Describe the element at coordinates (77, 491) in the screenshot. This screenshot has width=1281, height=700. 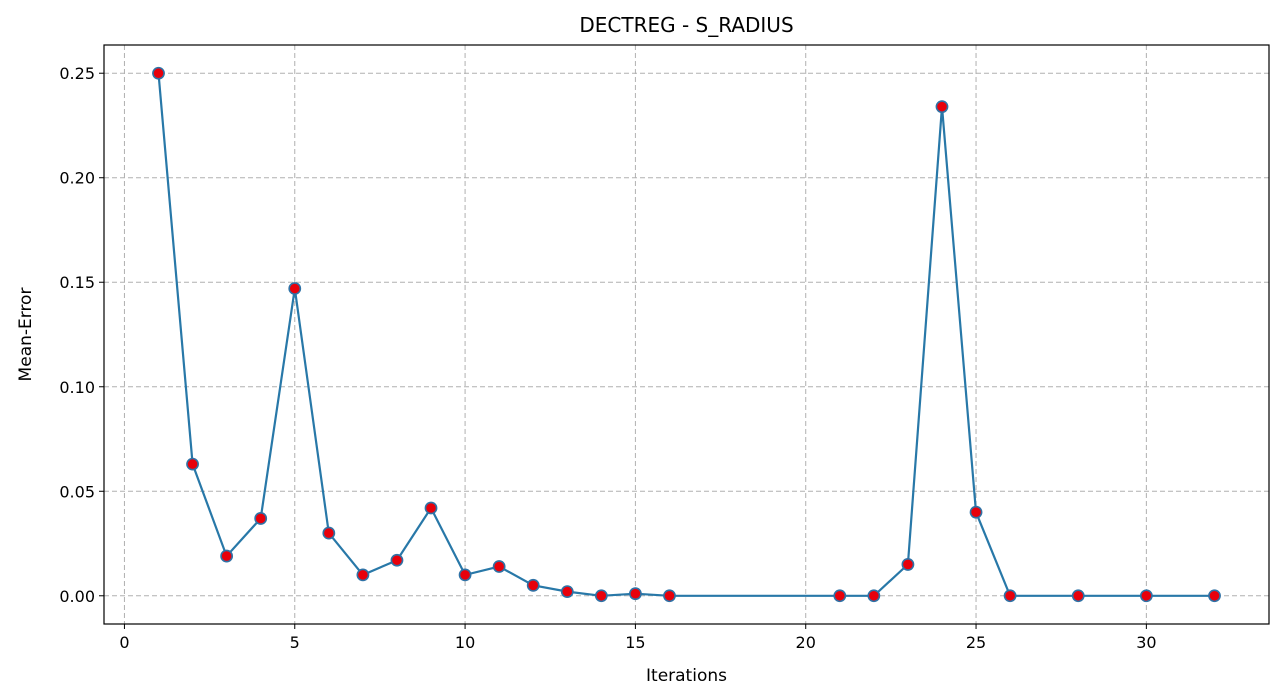
I see `y-tick-label: 0.05` at that location.